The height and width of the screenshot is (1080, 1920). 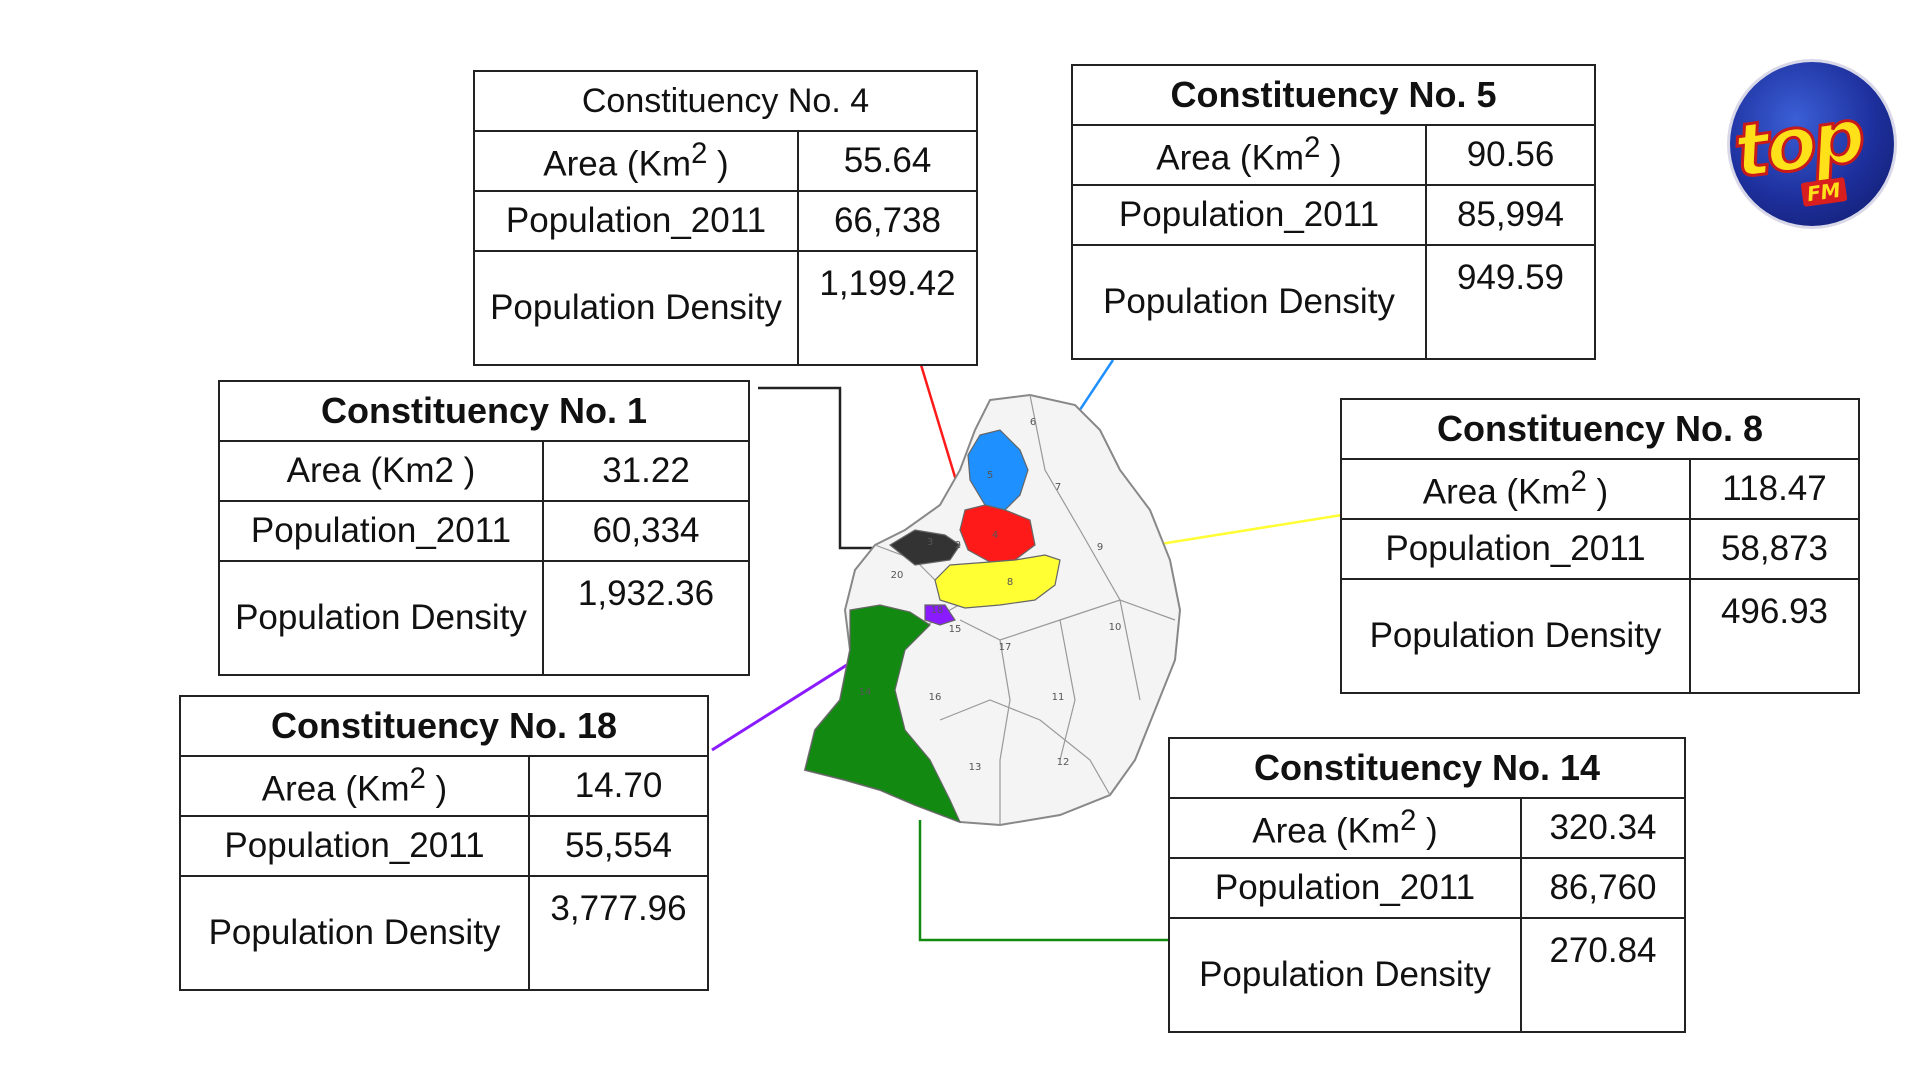 I want to click on area-value: 14.70, so click(x=618, y=786).